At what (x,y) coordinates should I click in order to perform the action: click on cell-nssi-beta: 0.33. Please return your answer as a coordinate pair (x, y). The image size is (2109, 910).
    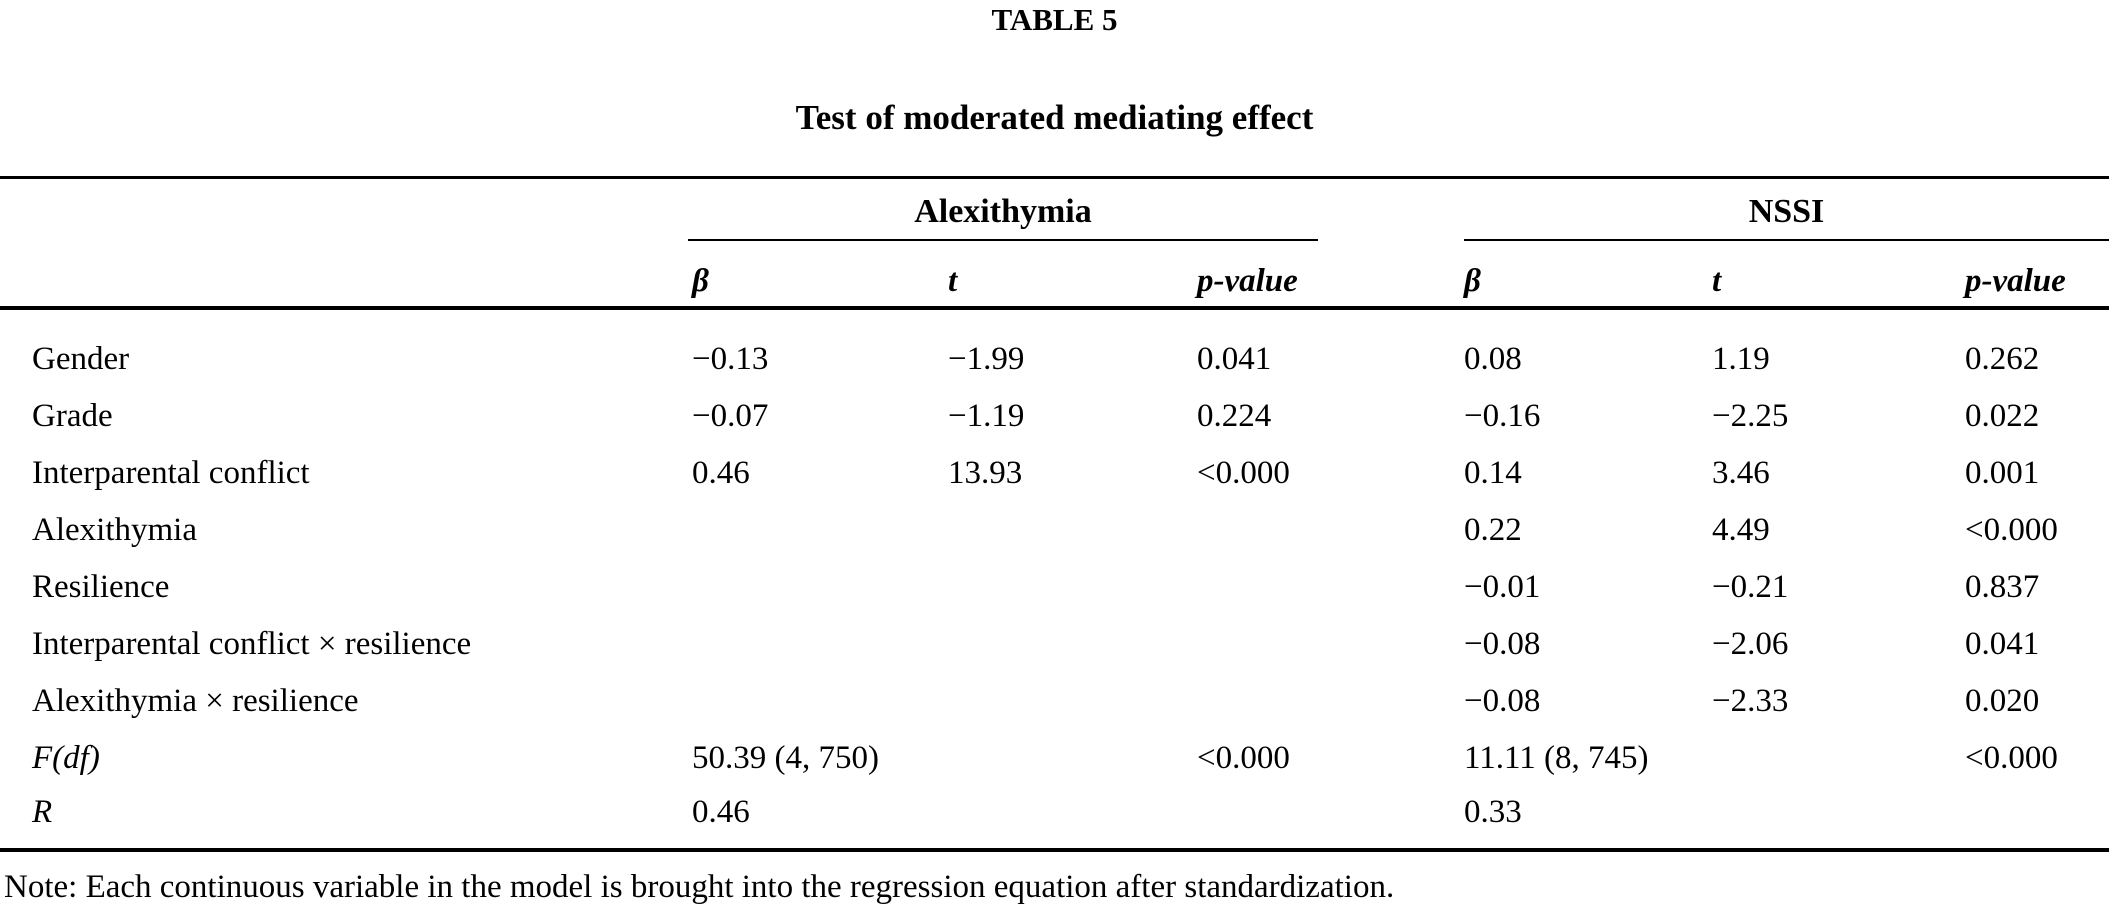
    Looking at the image, I should click on (1493, 812).